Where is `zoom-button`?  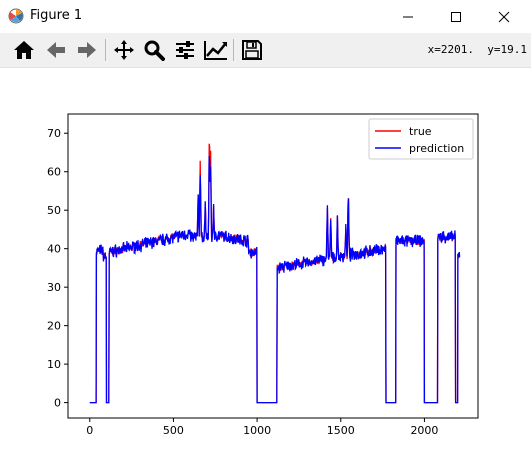 zoom-button is located at coordinates (154, 50).